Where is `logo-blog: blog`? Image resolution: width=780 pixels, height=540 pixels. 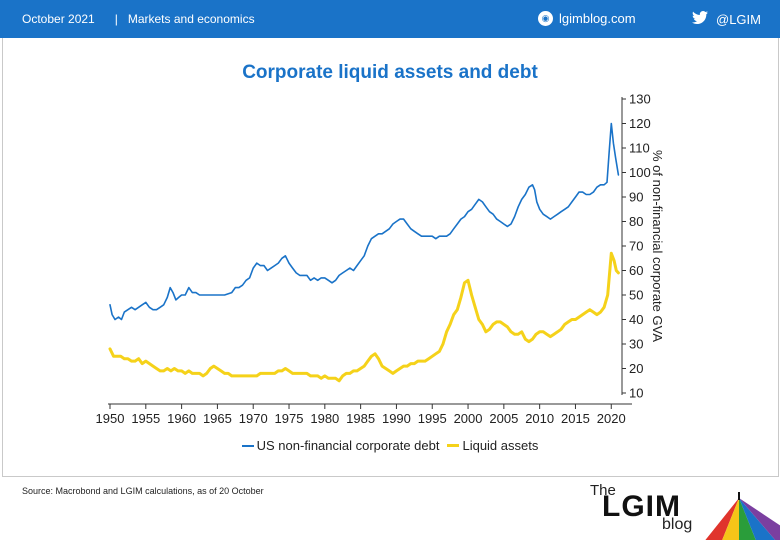
logo-blog: blog is located at coordinates (677, 524).